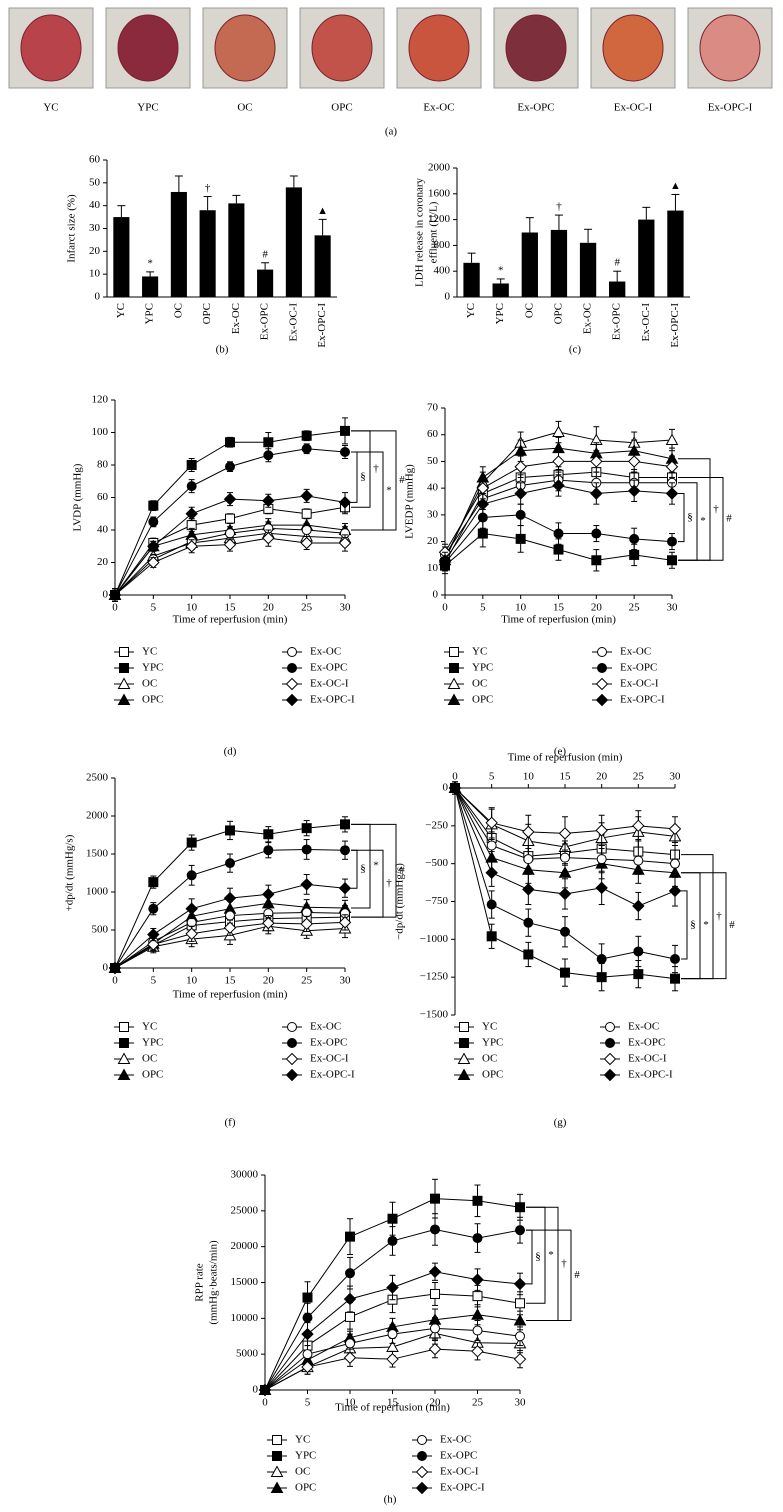  I want to click on y-tick-label: 70, so click(433, 408).